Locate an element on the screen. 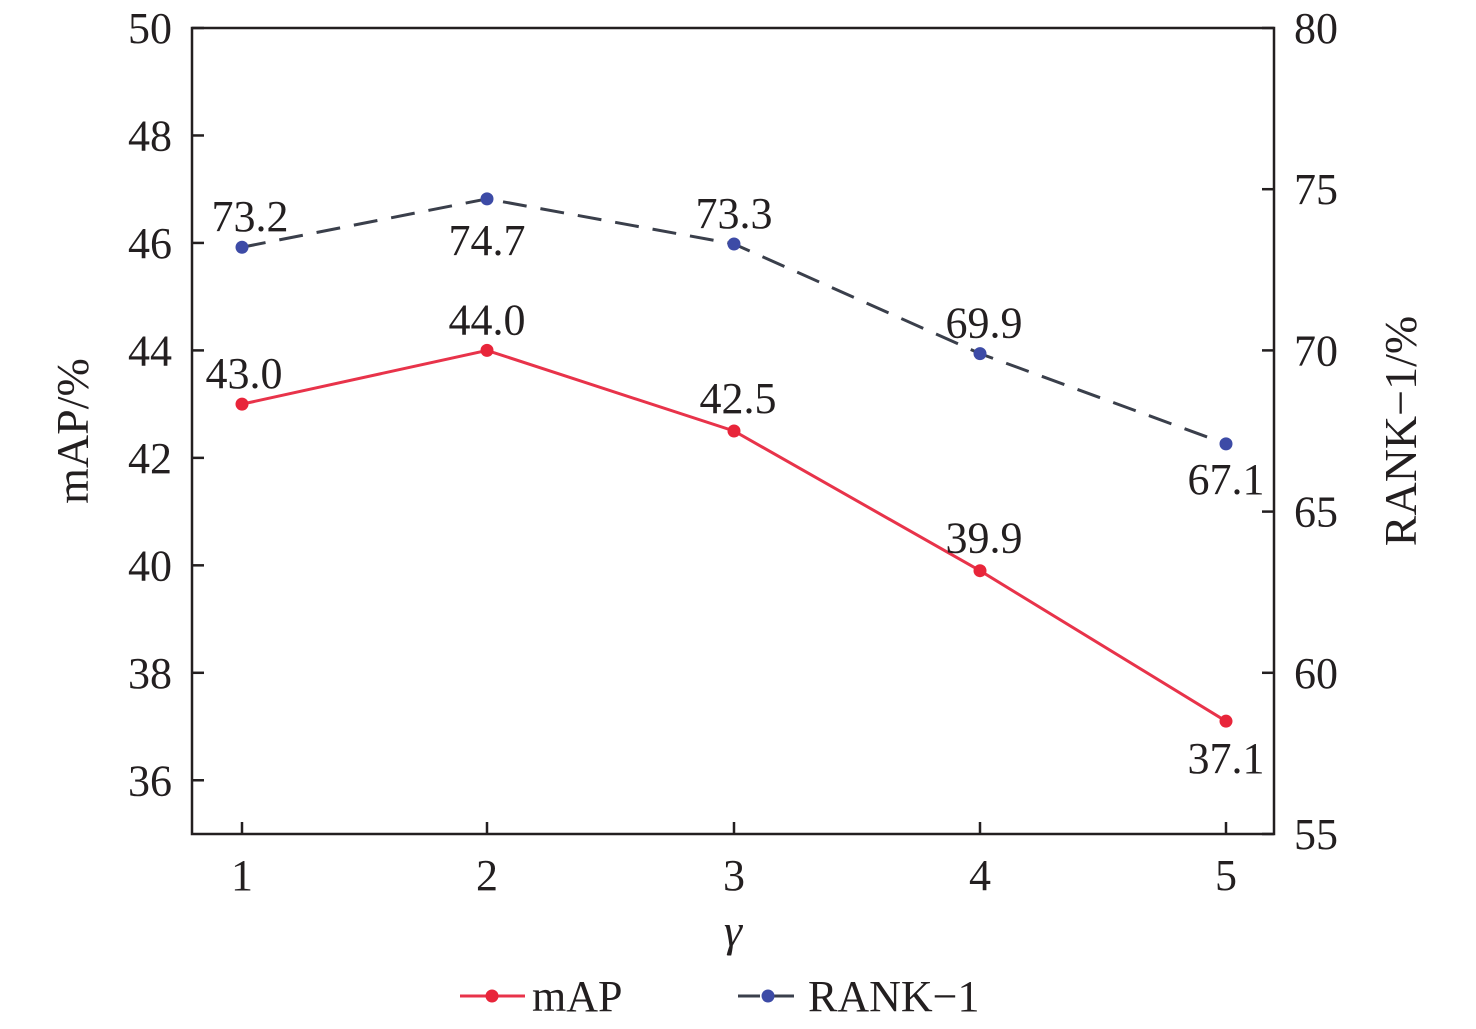  legend-rank1-label: RANK−1 is located at coordinates (894, 996).